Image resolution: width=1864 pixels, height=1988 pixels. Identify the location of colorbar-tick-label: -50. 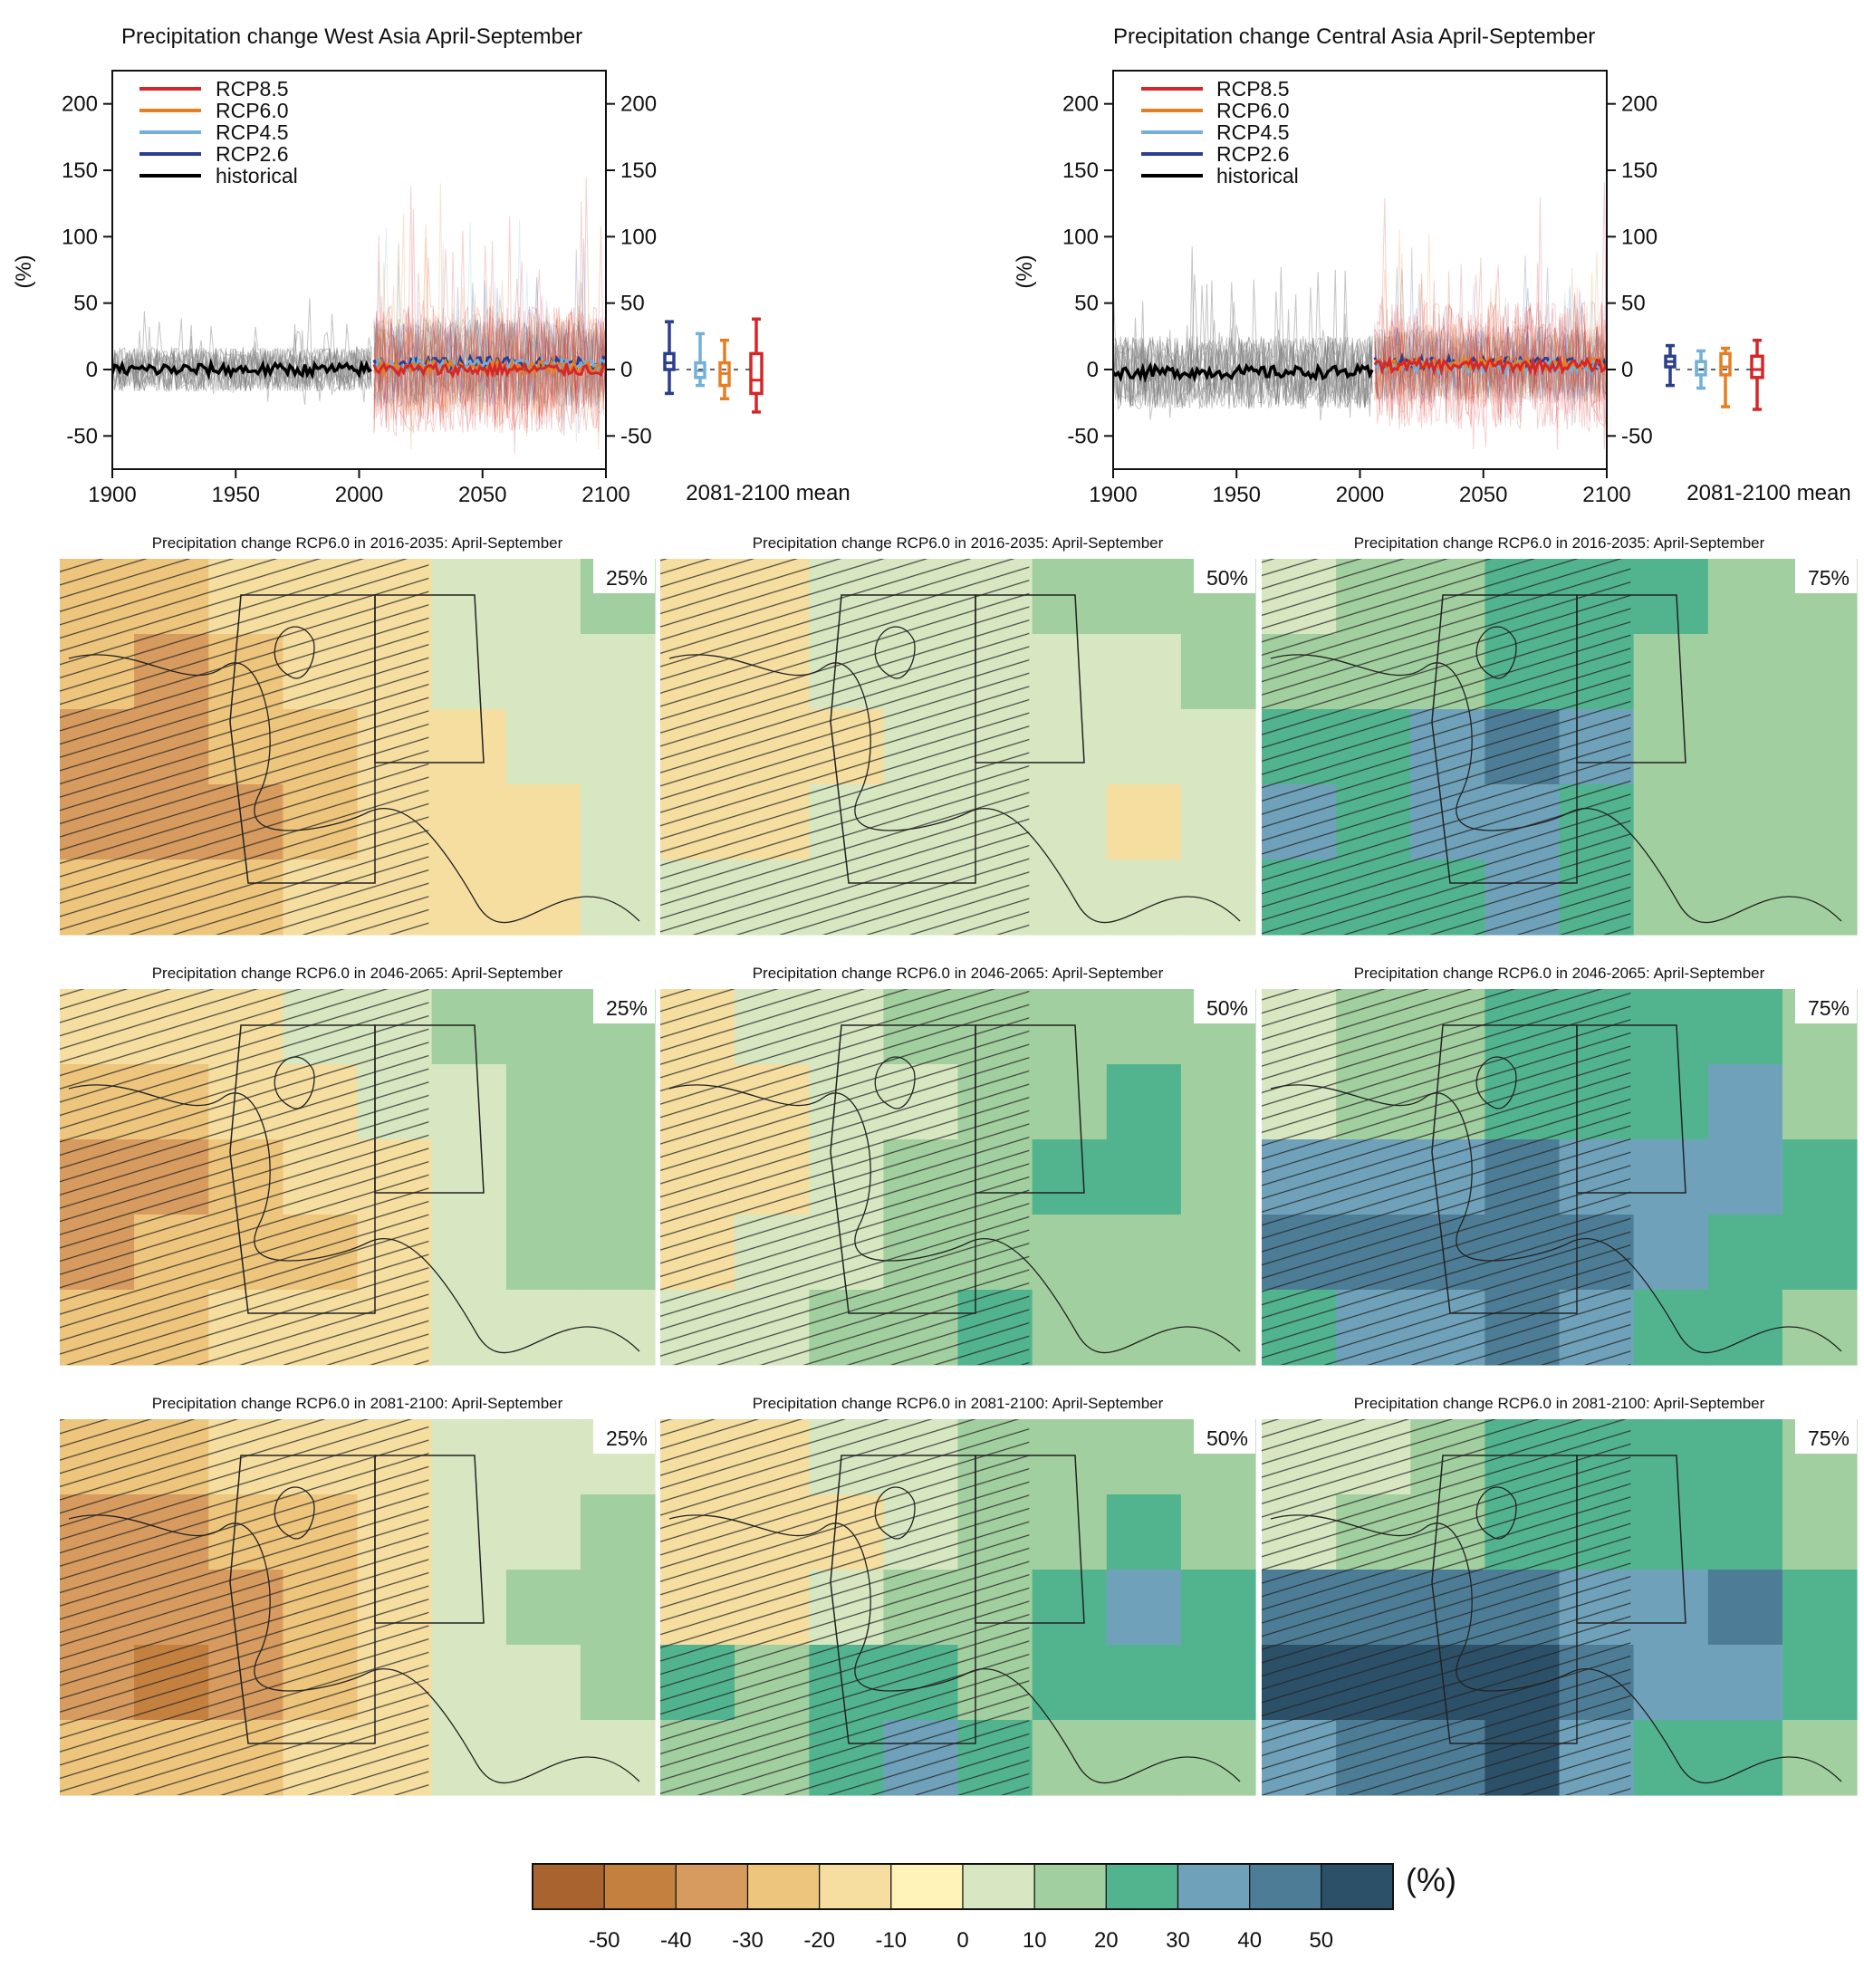
(604, 1940).